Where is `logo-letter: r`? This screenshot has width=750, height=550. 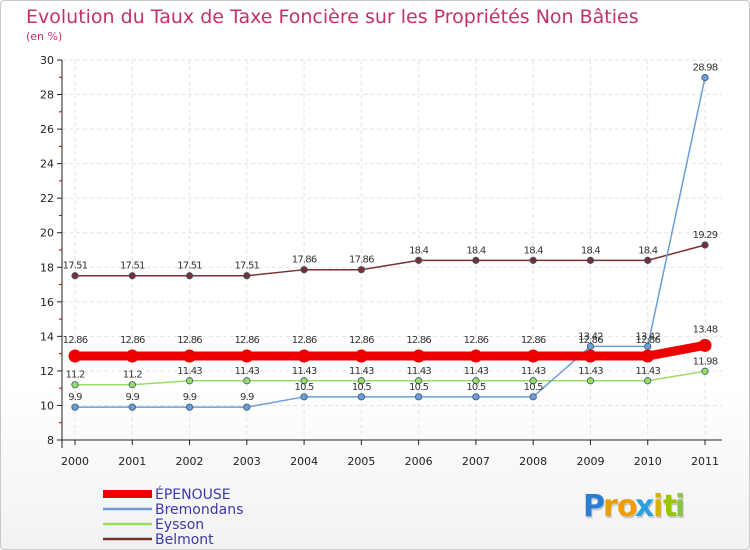 logo-letter: r is located at coordinates (610, 506).